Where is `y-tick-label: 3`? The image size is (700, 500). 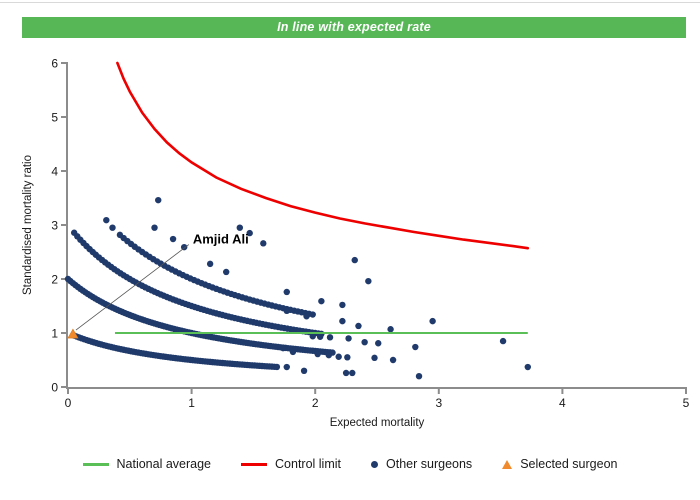 y-tick-label: 3 is located at coordinates (54, 226).